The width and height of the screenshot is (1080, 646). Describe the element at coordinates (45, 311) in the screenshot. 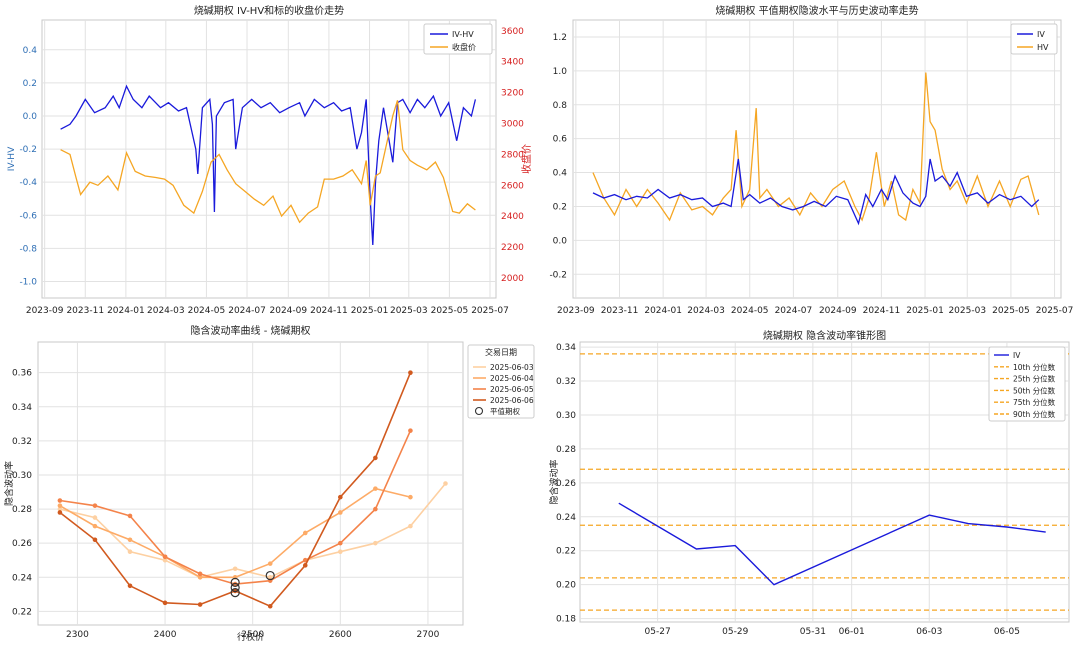

I see `x-tick-label: 2023-09` at that location.